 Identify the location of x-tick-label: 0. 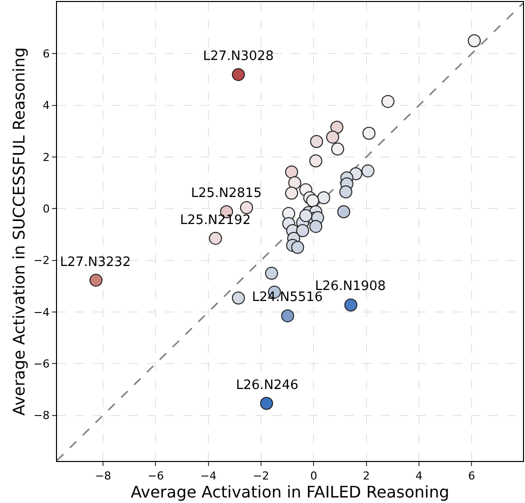
(314, 475).